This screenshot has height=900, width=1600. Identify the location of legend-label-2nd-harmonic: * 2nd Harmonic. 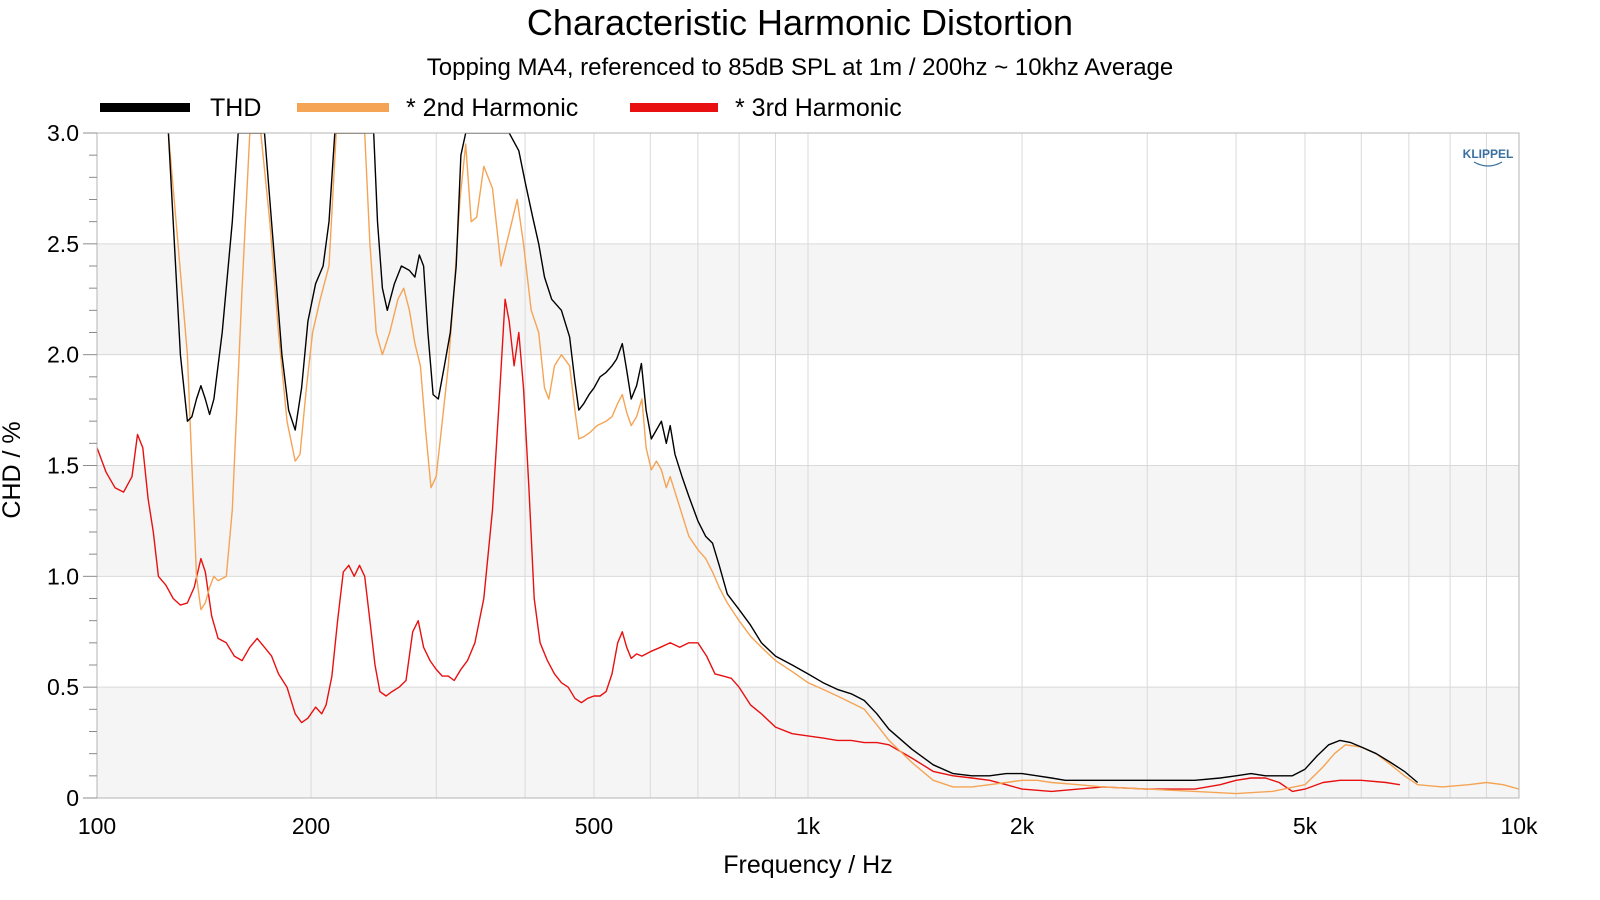
(492, 108).